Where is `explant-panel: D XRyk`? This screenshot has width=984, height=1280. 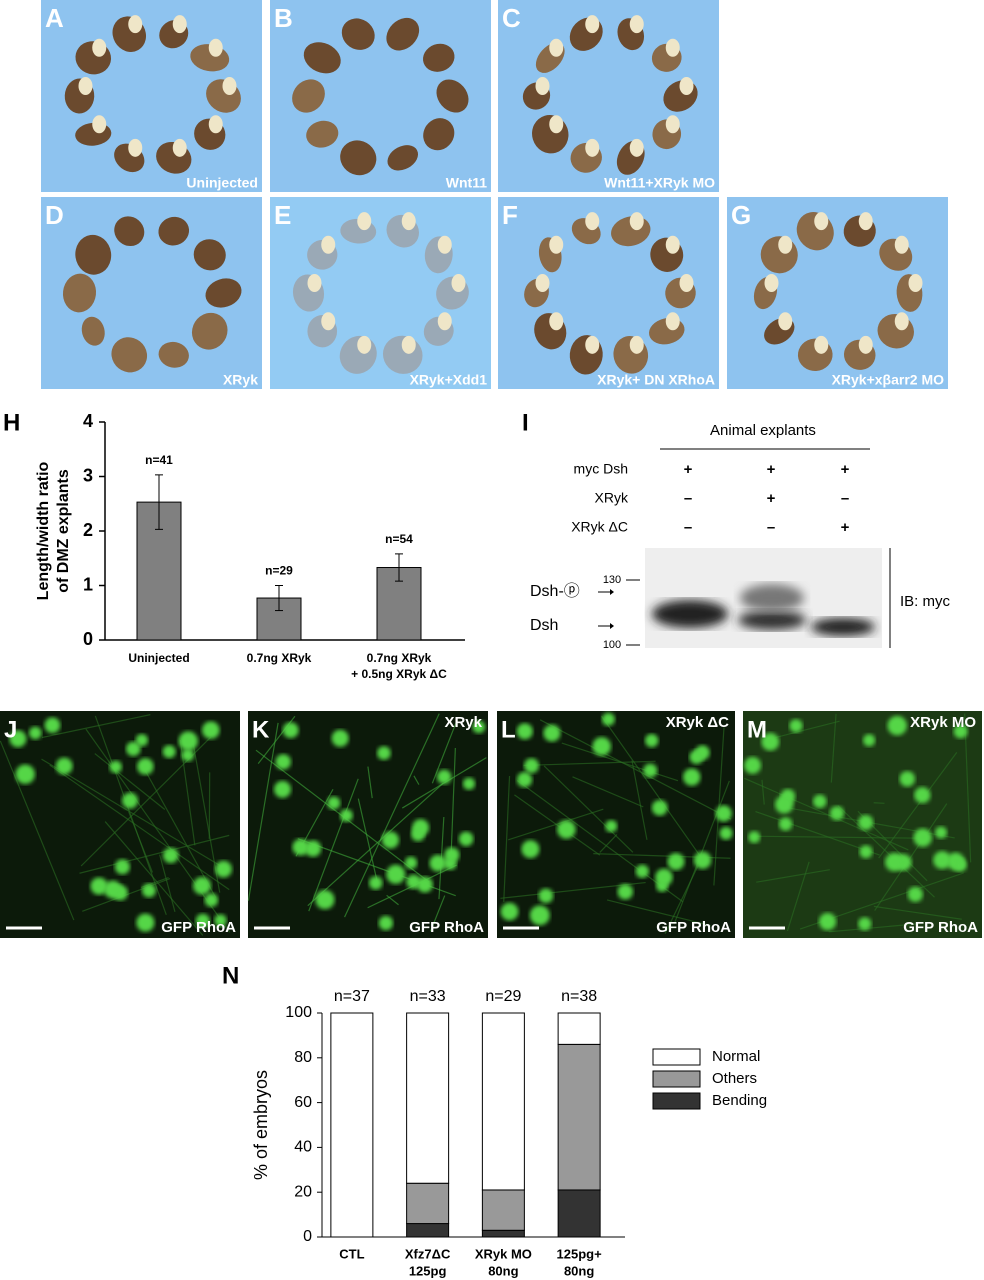 explant-panel: D XRyk is located at coordinates (151, 293).